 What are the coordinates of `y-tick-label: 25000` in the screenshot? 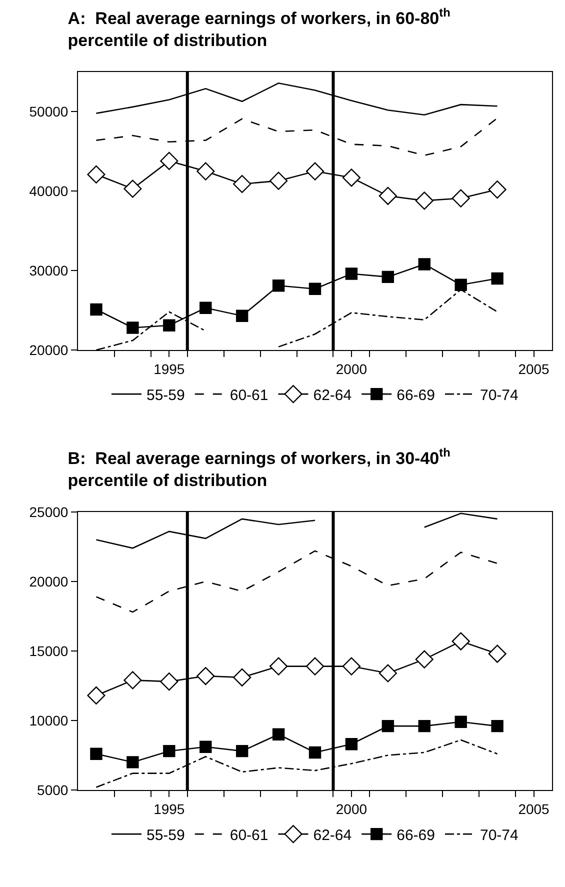 It's located at (48, 512).